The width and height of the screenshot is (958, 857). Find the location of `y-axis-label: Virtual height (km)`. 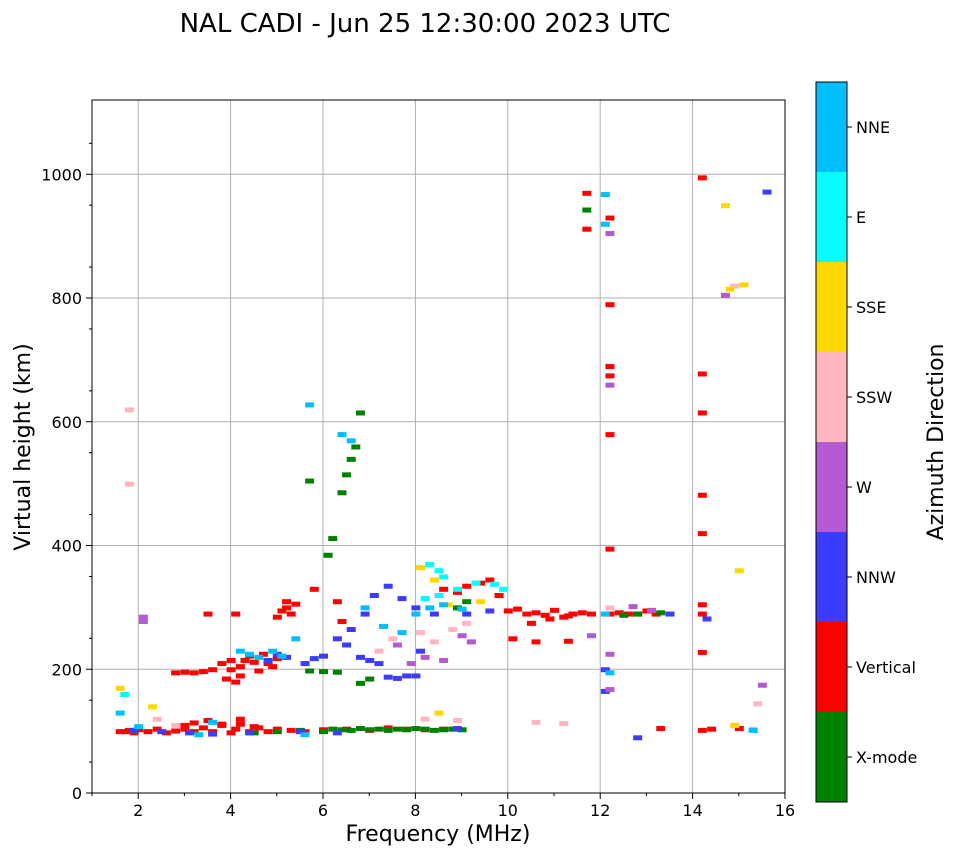

y-axis-label: Virtual height (km) is located at coordinates (23, 446).